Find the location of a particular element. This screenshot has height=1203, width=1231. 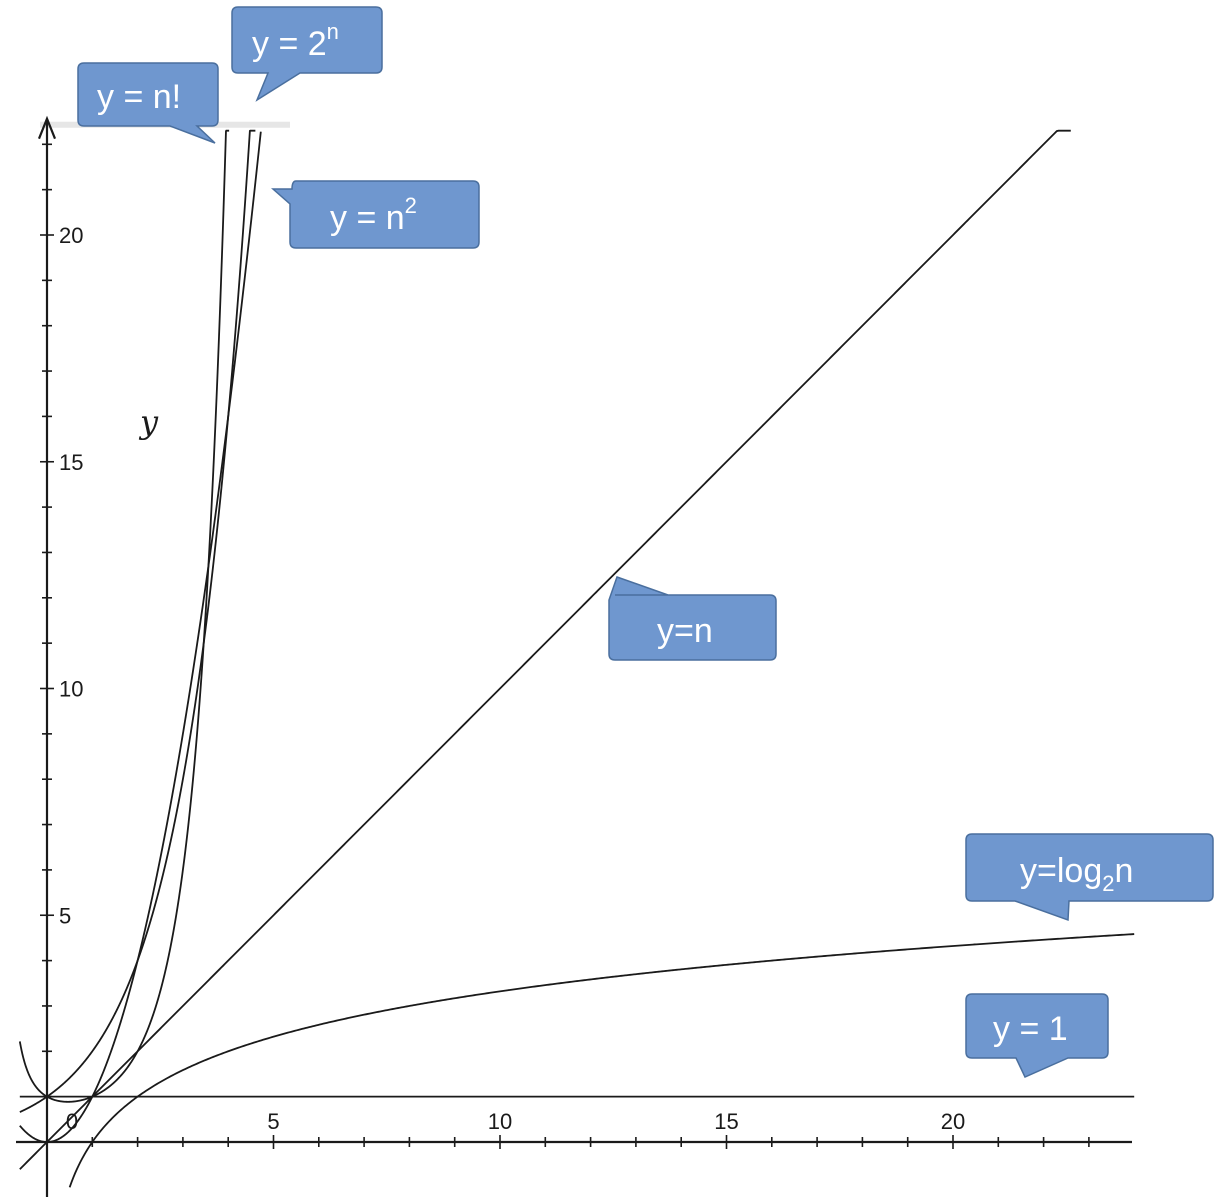

y-tick-label: 15 is located at coordinates (71, 462).